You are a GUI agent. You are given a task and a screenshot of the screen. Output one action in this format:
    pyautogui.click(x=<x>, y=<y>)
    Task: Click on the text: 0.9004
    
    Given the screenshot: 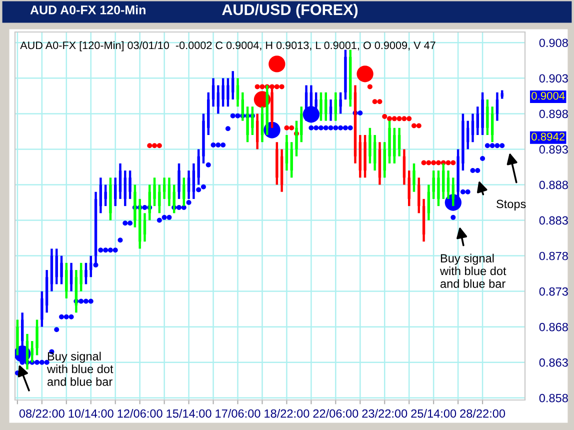 What is the action you would take?
    pyautogui.click(x=548, y=96)
    